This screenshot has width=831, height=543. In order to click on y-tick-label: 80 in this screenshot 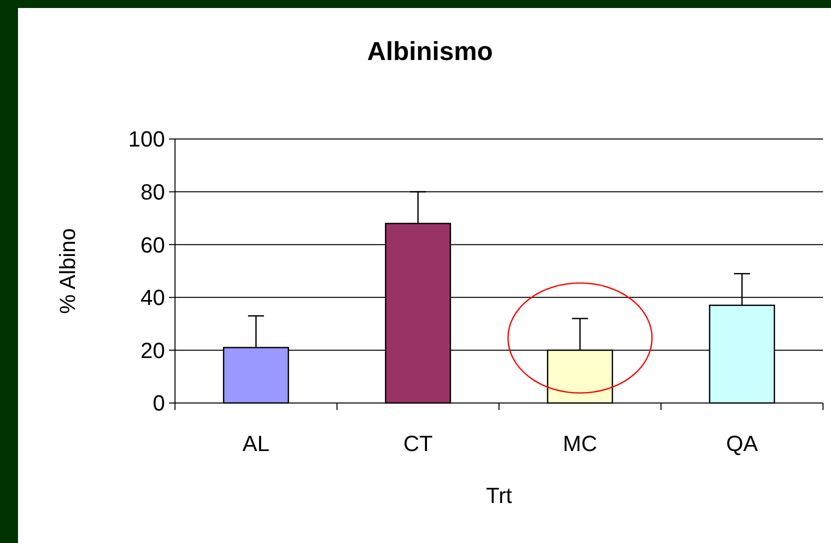, I will do `click(152, 192)`.